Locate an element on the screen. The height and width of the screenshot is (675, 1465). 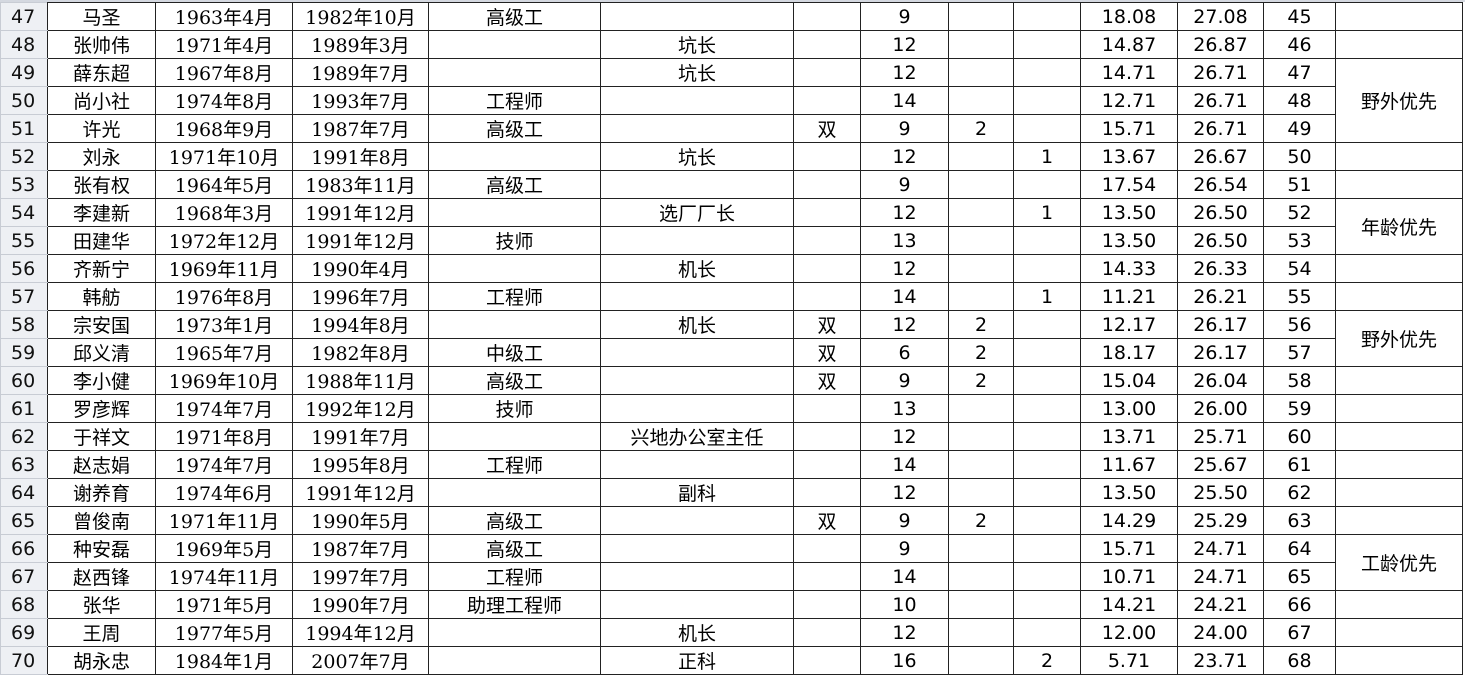
row-header: 56 is located at coordinates (24, 268).